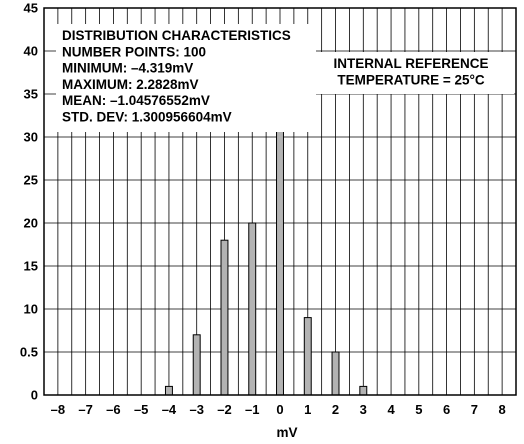 Image resolution: width=524 pixels, height=444 pixels. What do you see at coordinates (31, 266) in the screenshot?
I see `y-tick-label: 15` at bounding box center [31, 266].